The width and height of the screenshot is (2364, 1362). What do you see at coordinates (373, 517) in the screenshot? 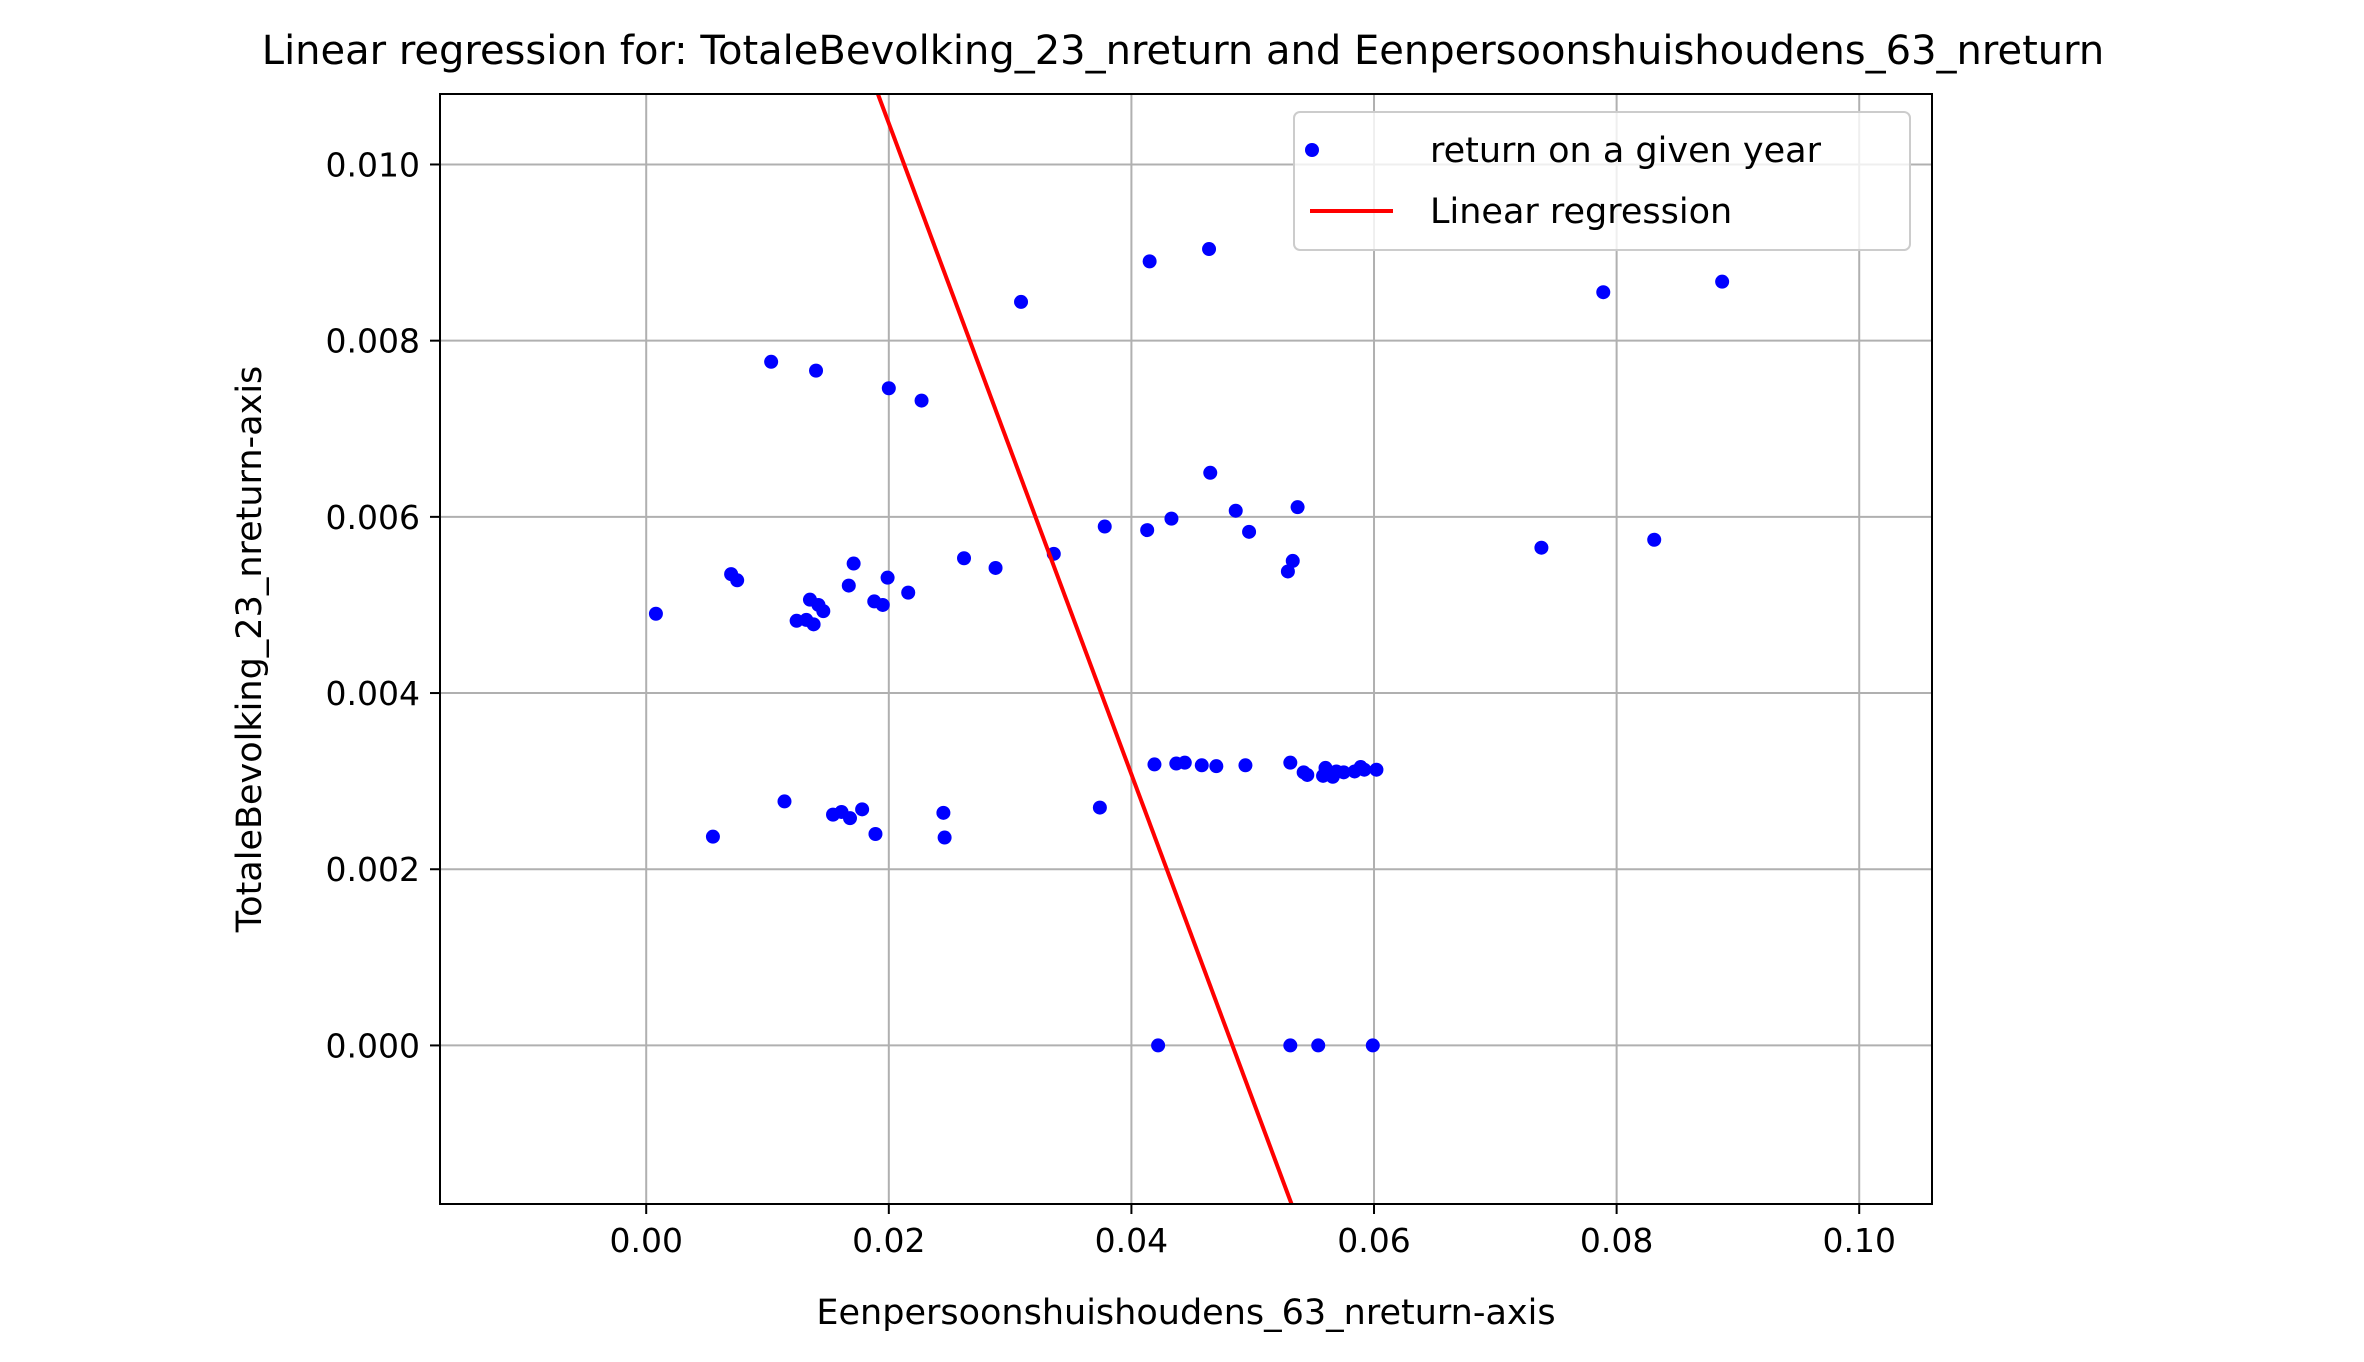
I see `y-tick-label: 0.006` at bounding box center [373, 517].